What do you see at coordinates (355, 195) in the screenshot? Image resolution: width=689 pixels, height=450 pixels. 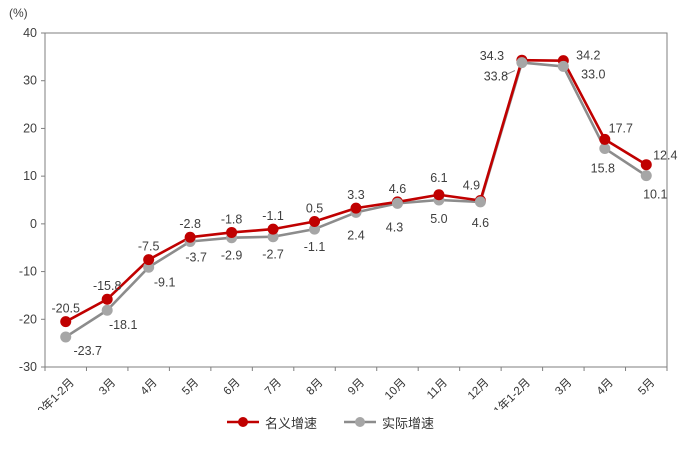 I see `data-point-label: 3.3` at bounding box center [355, 195].